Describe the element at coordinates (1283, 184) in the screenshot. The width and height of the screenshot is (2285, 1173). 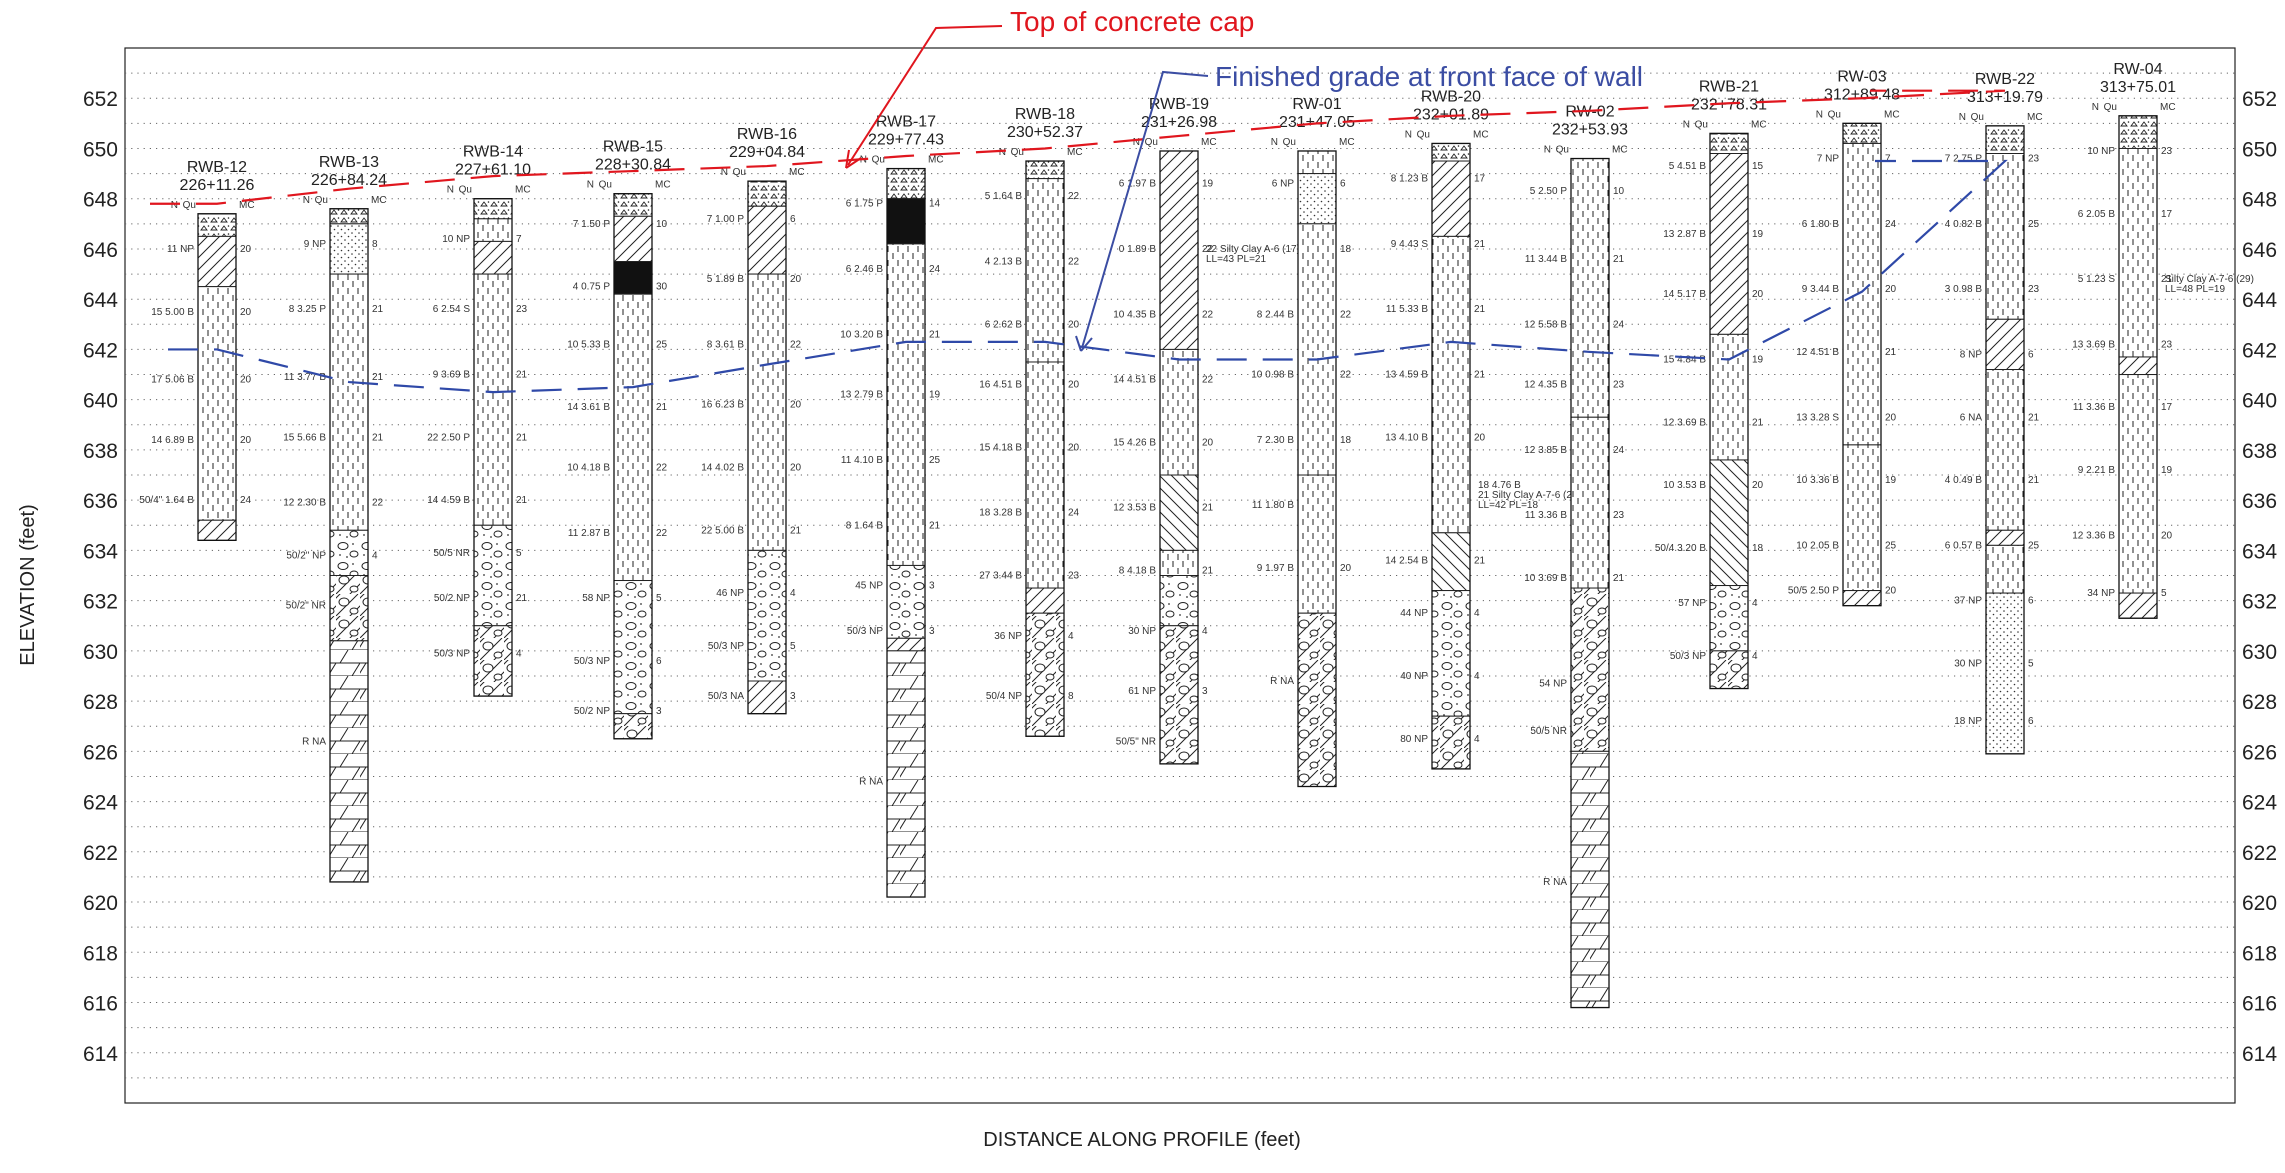
I see `sample-label: 6 NP` at that location.